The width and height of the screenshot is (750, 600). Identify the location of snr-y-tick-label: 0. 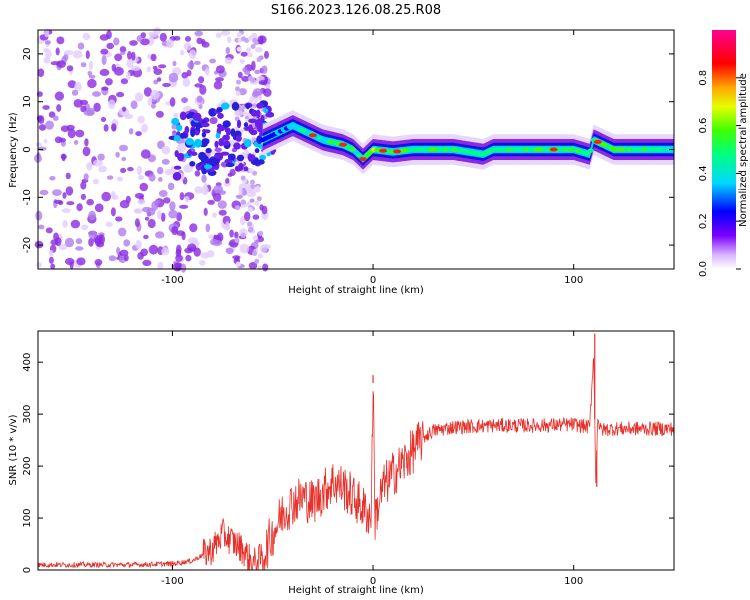
(27, 570).